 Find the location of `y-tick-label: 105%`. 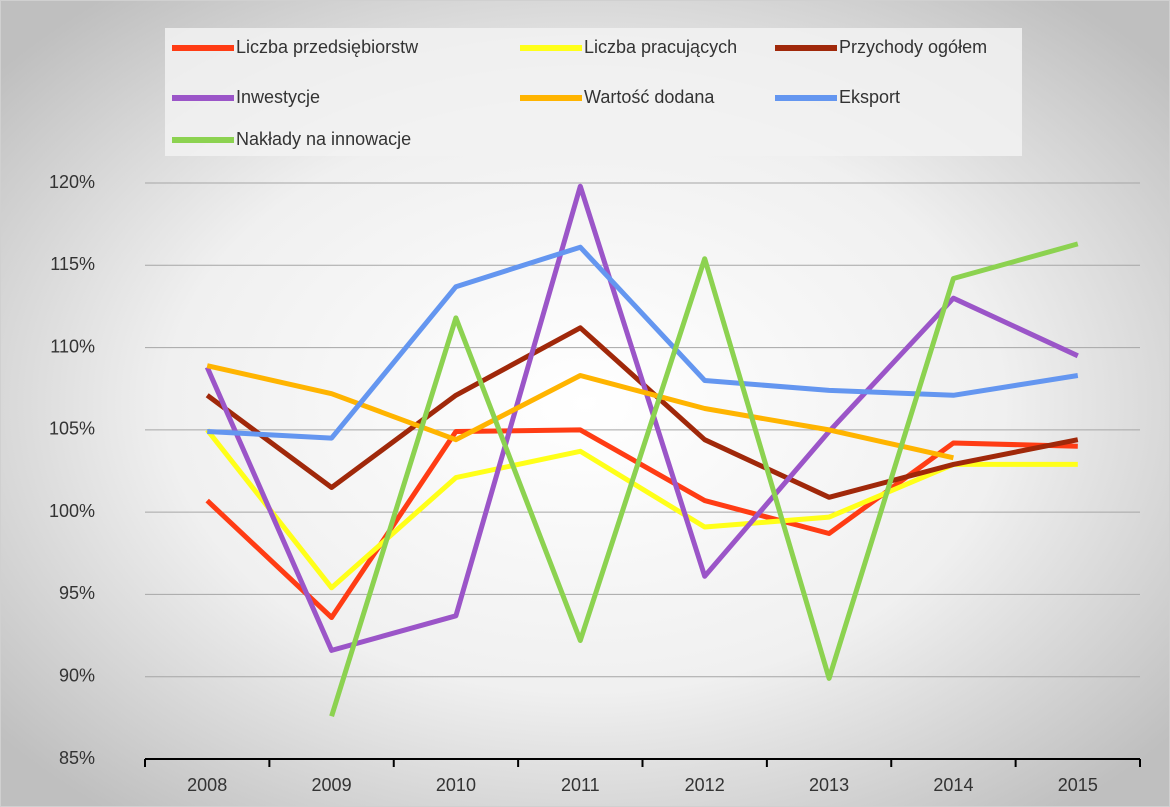

y-tick-label: 105% is located at coordinates (72, 429).